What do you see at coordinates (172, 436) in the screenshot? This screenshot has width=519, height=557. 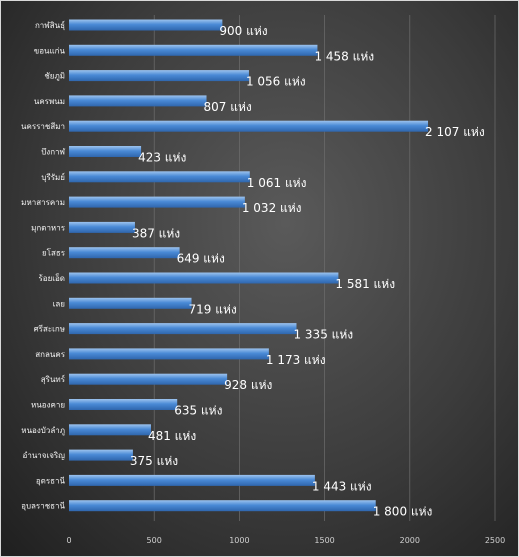 I see `data-label: 481 แห่ง` at bounding box center [172, 436].